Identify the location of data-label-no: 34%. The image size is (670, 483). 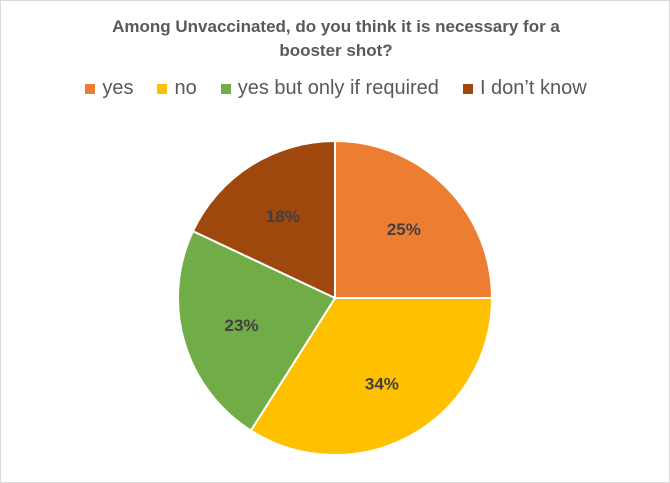
(382, 383).